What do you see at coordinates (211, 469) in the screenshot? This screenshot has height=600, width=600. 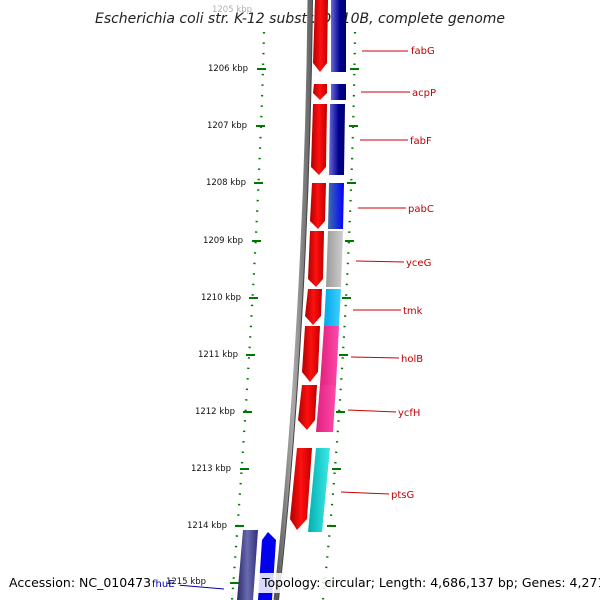 I see `tick-label: 1213 kbp` at bounding box center [211, 469].